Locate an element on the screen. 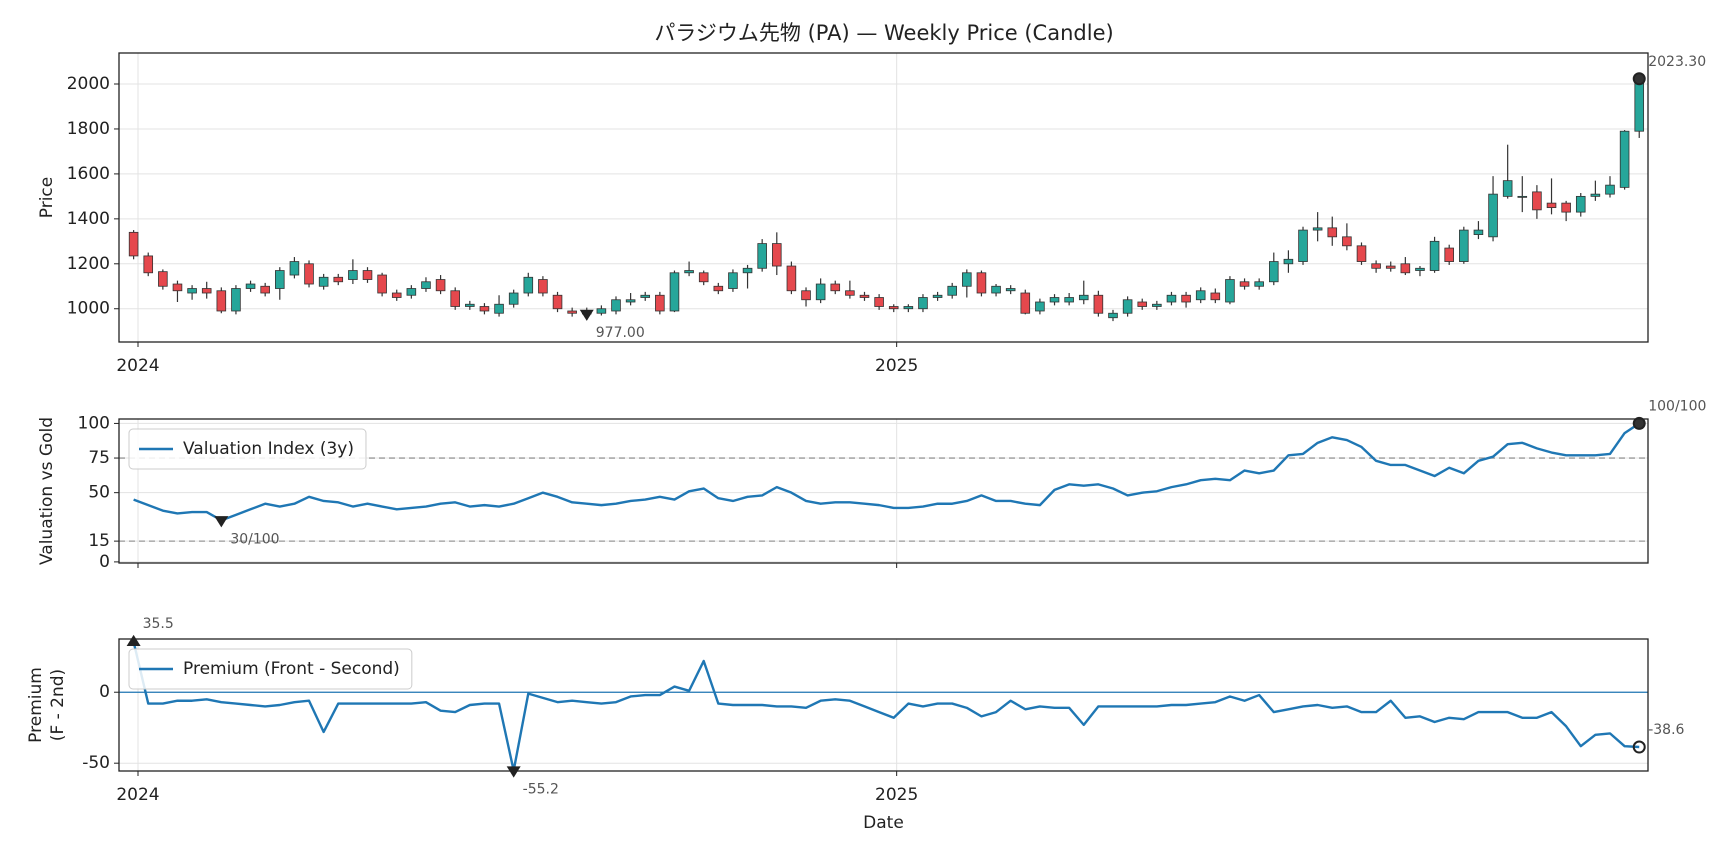  y-tick-label: 1000 is located at coordinates (88, 309).